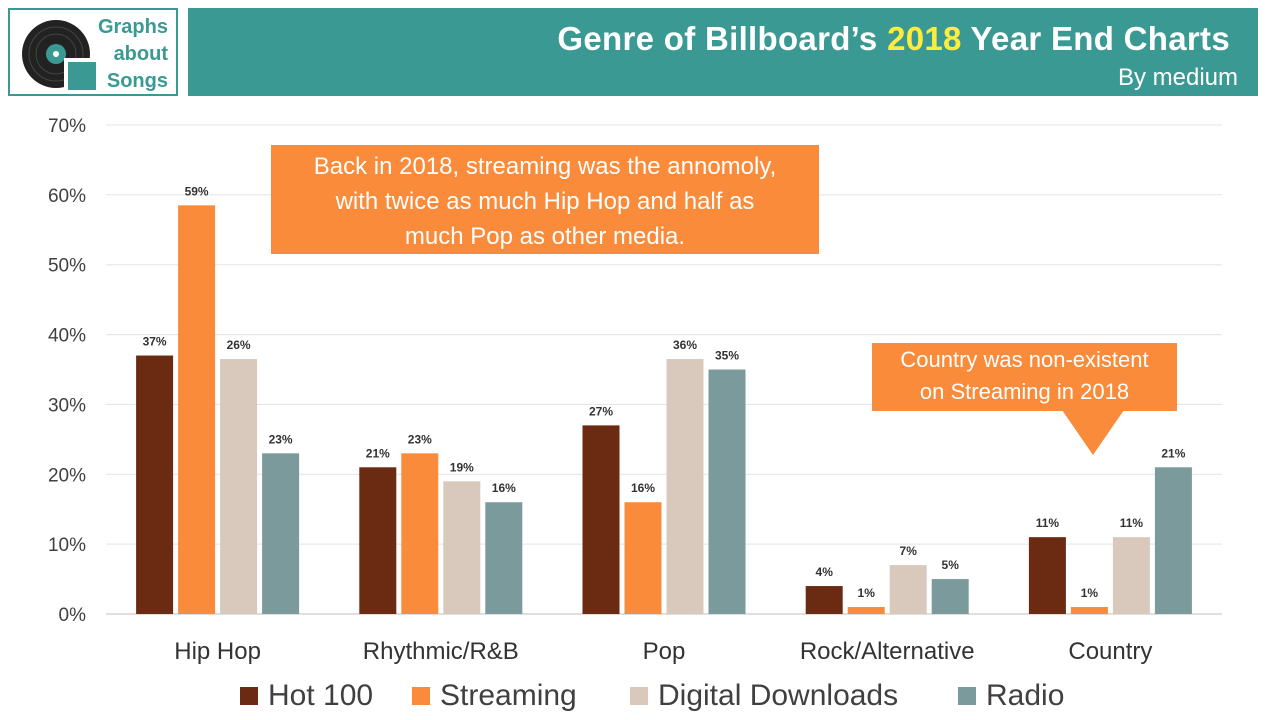 This screenshot has height=720, width=1280. Describe the element at coordinates (1025, 695) in the screenshot. I see `legend-label-radio: Radio` at that location.